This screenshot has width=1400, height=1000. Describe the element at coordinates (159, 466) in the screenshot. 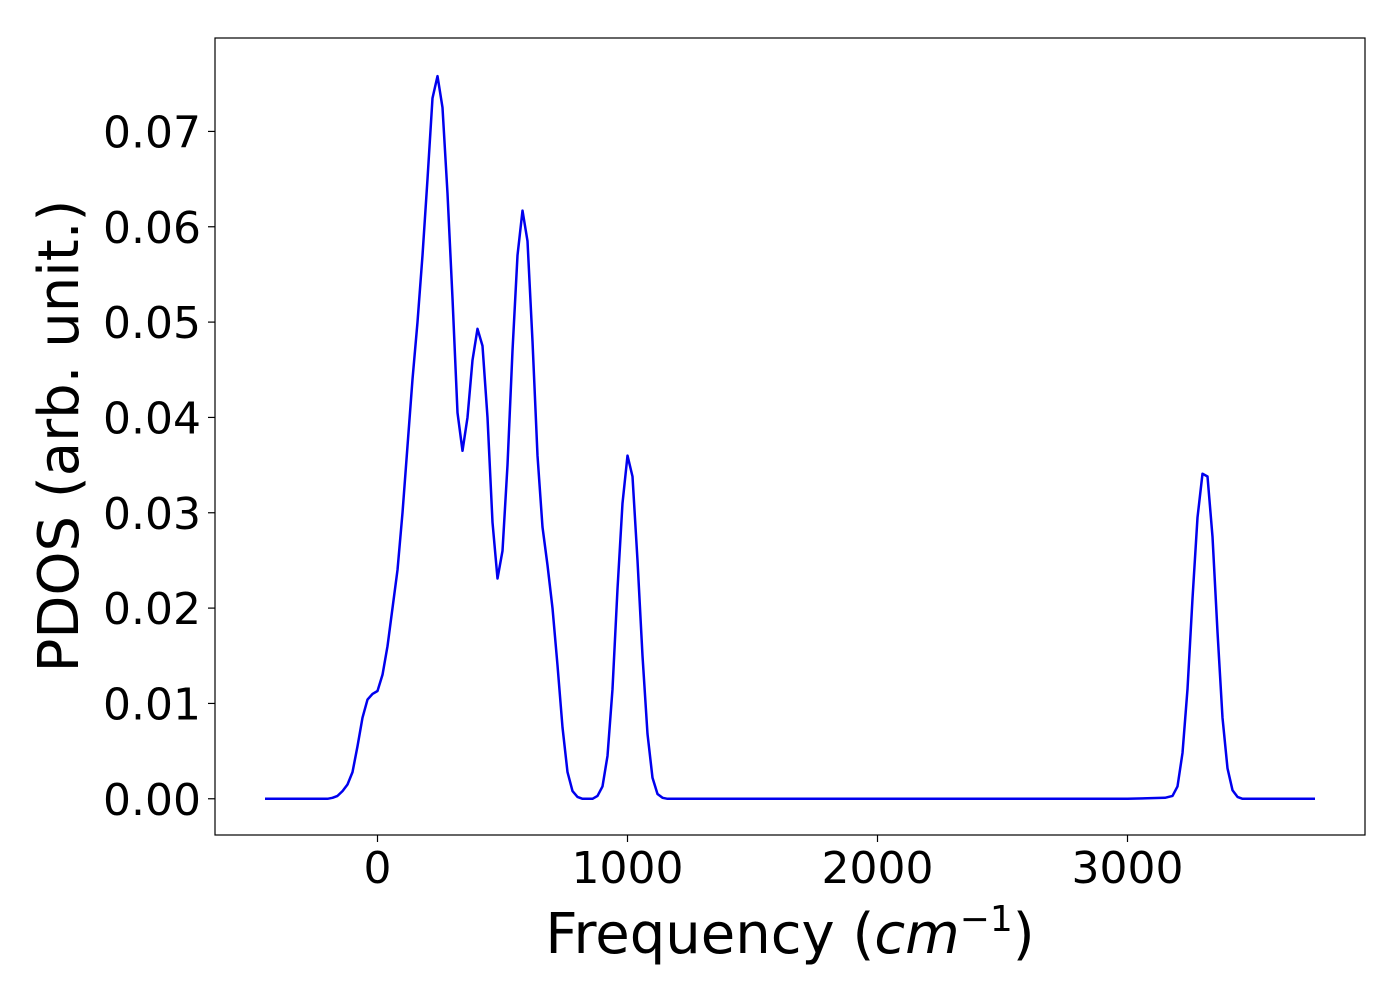

I see `y-axis-ticks: 0.00 0.01 0.02 0.03 0.04 0.05 0.06 0.07` at that location.